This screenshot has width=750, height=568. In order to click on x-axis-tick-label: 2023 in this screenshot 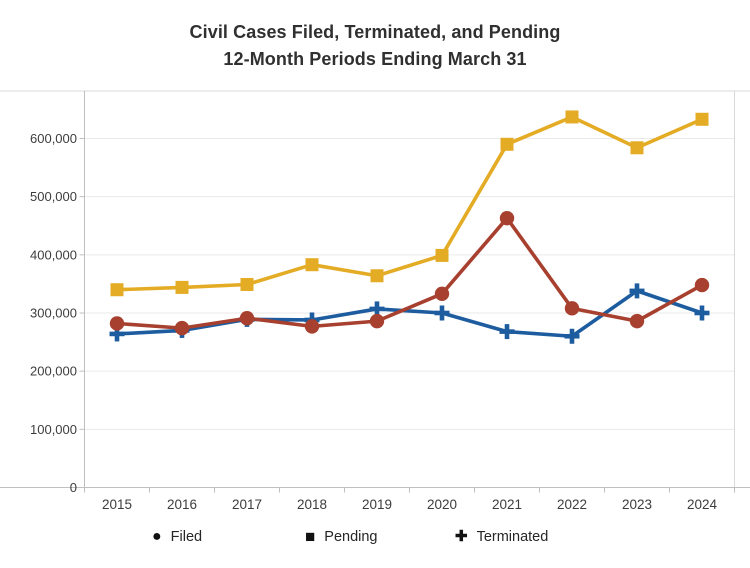, I will do `click(637, 504)`.